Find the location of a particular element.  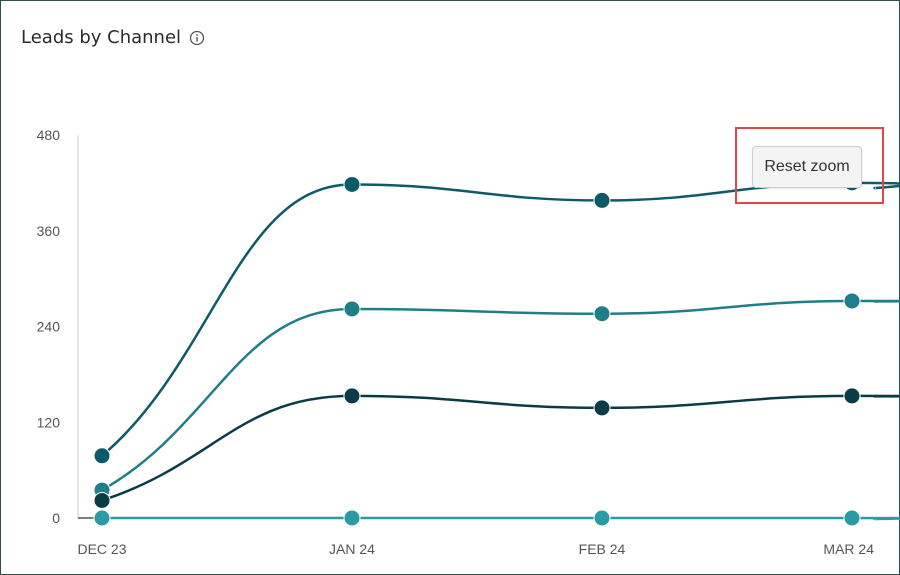

x-tick-label: DEC 23 is located at coordinates (101, 549).